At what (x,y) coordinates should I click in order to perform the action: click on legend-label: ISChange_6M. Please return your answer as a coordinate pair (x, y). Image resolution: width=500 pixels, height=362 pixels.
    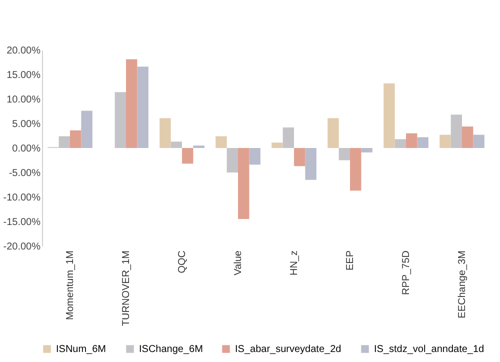
    Looking at the image, I should click on (171, 349).